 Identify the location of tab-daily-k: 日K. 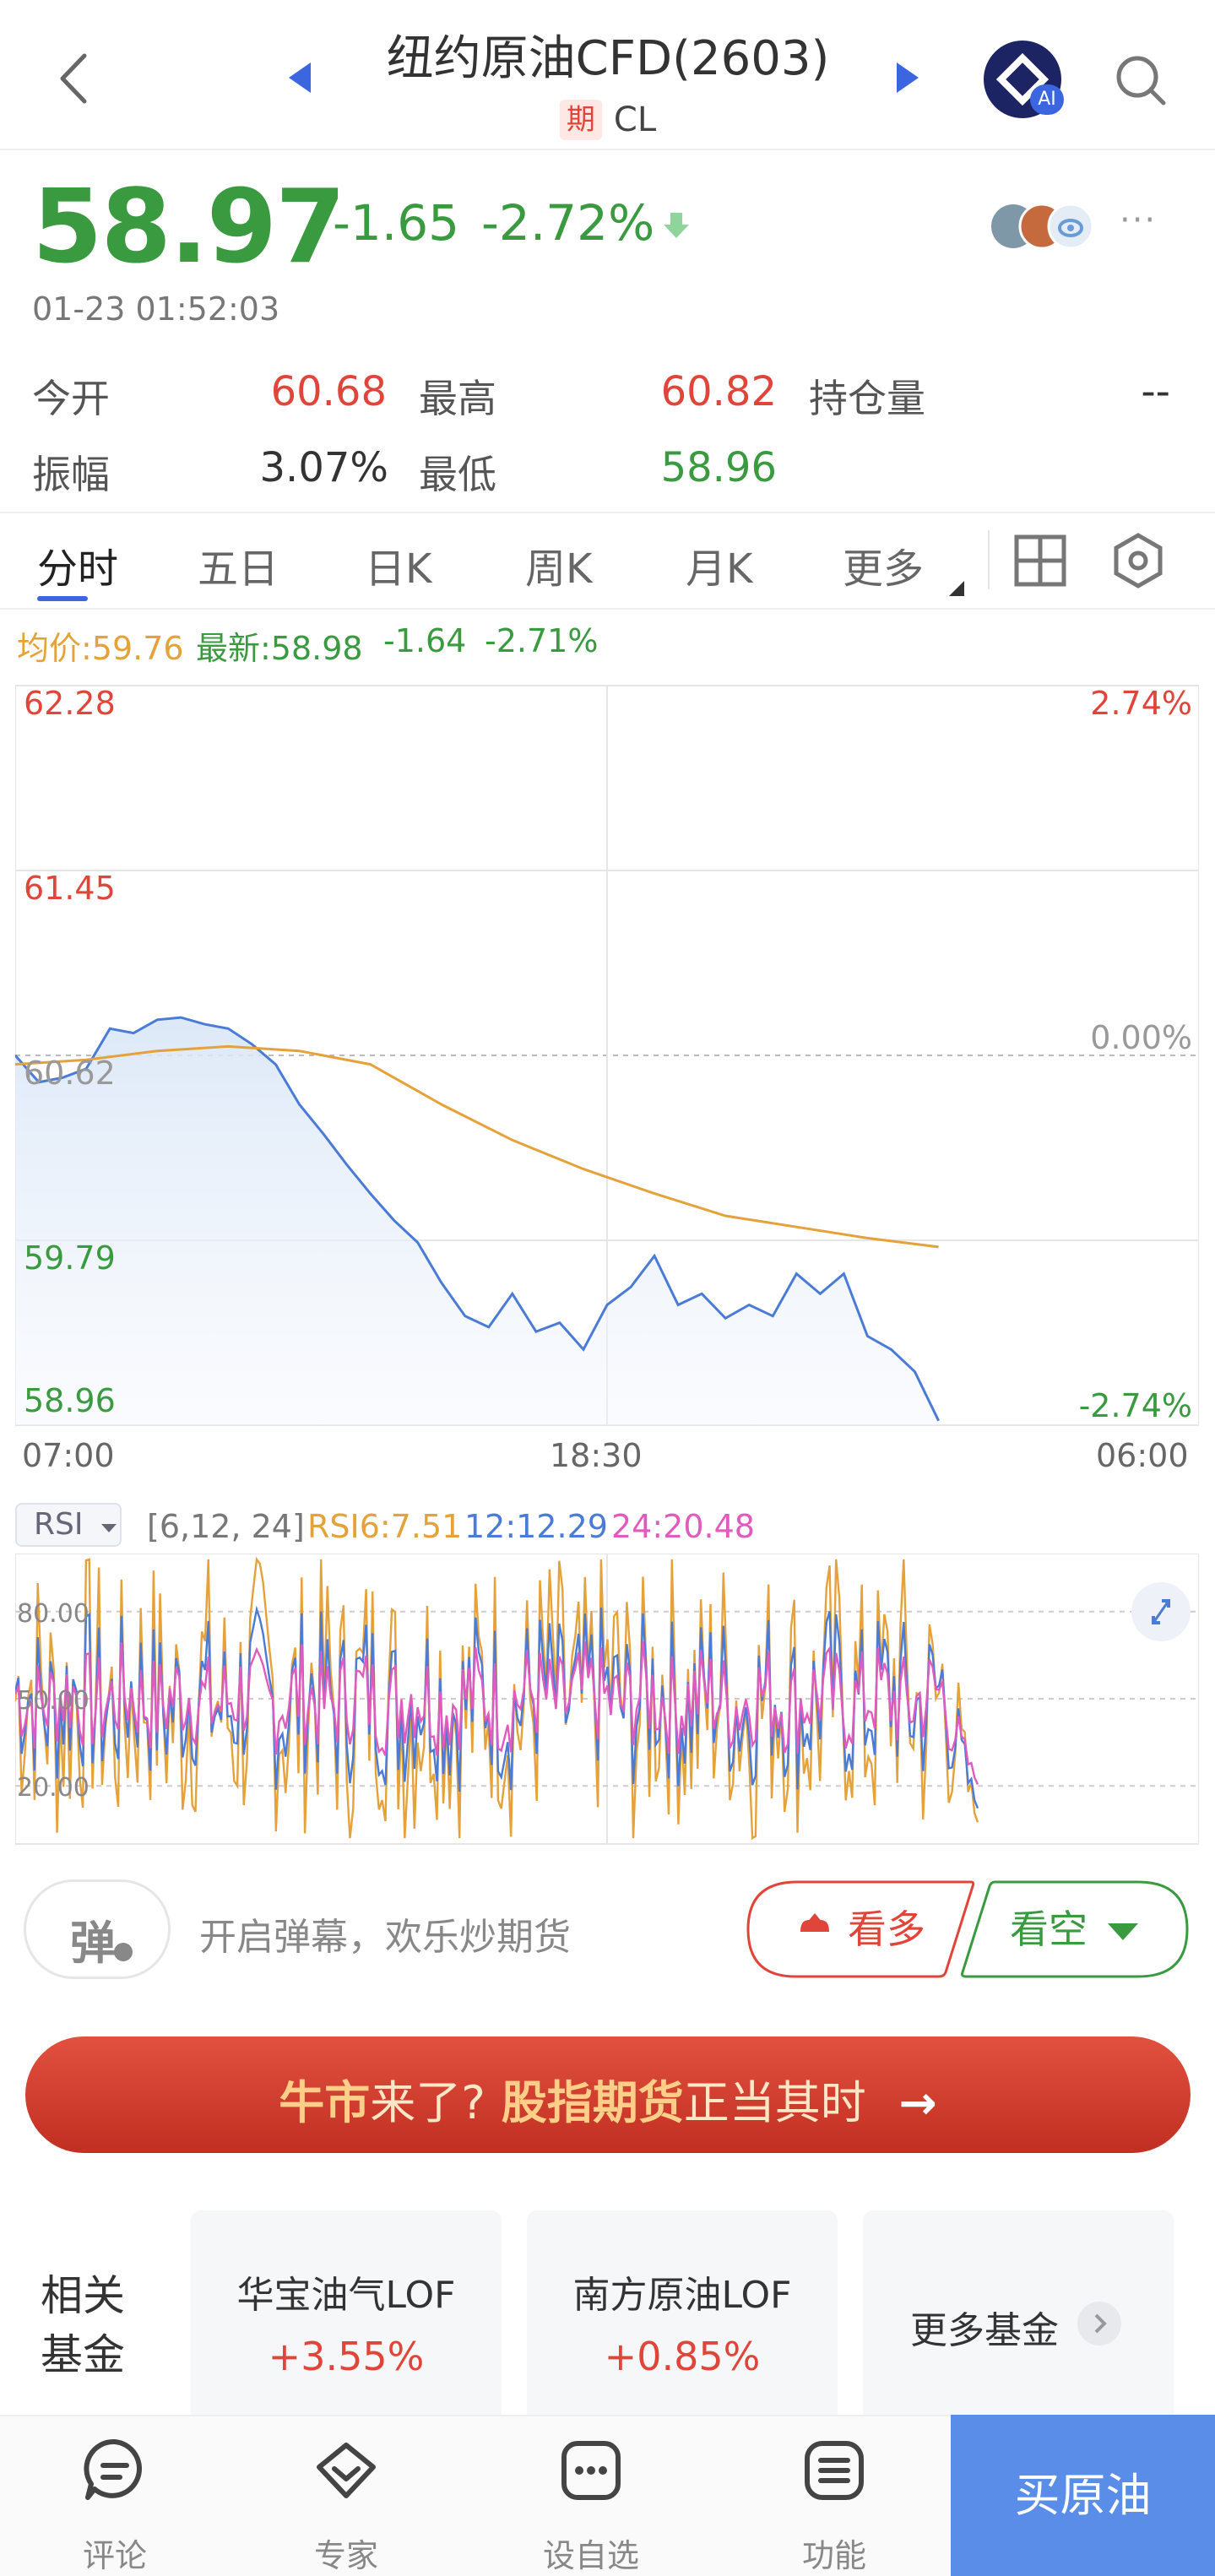
(399, 569).